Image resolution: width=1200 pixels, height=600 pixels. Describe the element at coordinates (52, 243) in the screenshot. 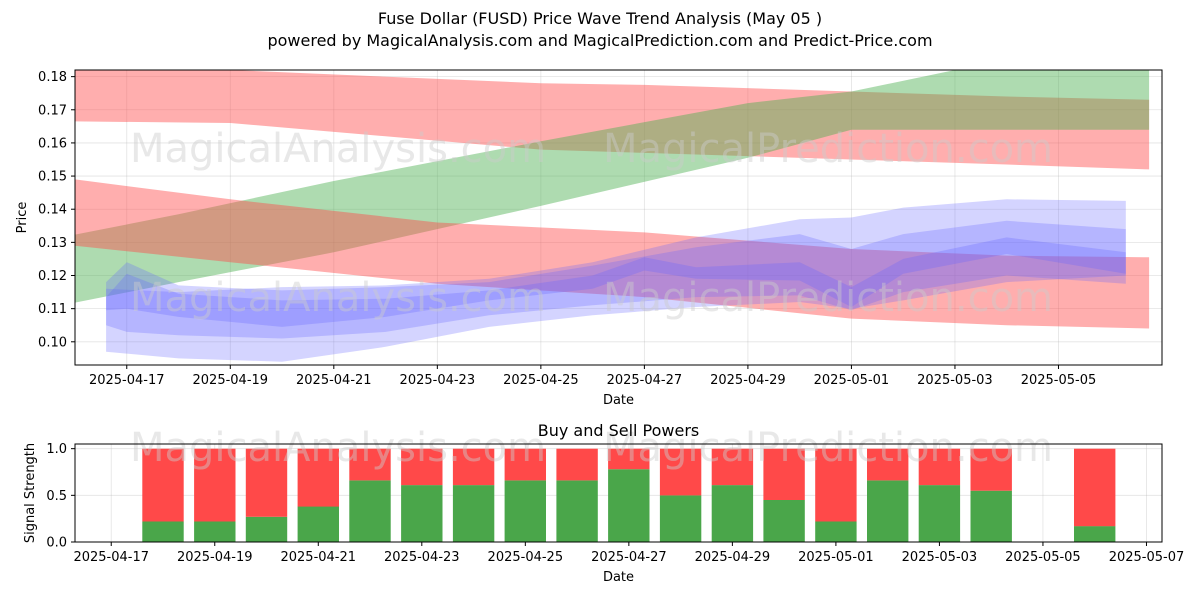

I see `top-y-tick-label: 0.13` at that location.